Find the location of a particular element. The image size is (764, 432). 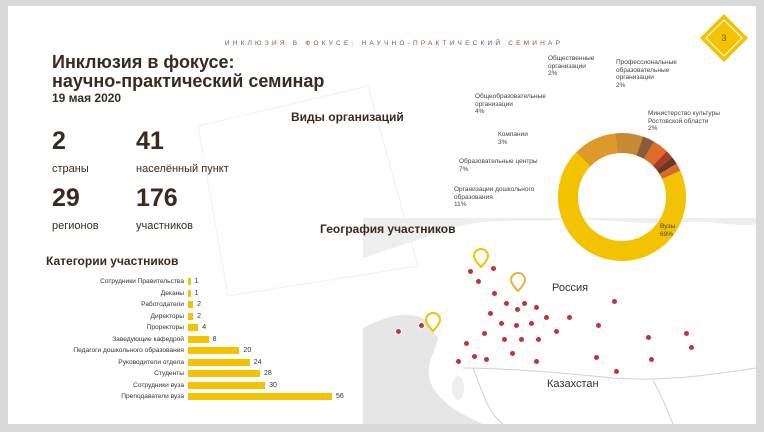

bar-value-label: 56 is located at coordinates (340, 396).